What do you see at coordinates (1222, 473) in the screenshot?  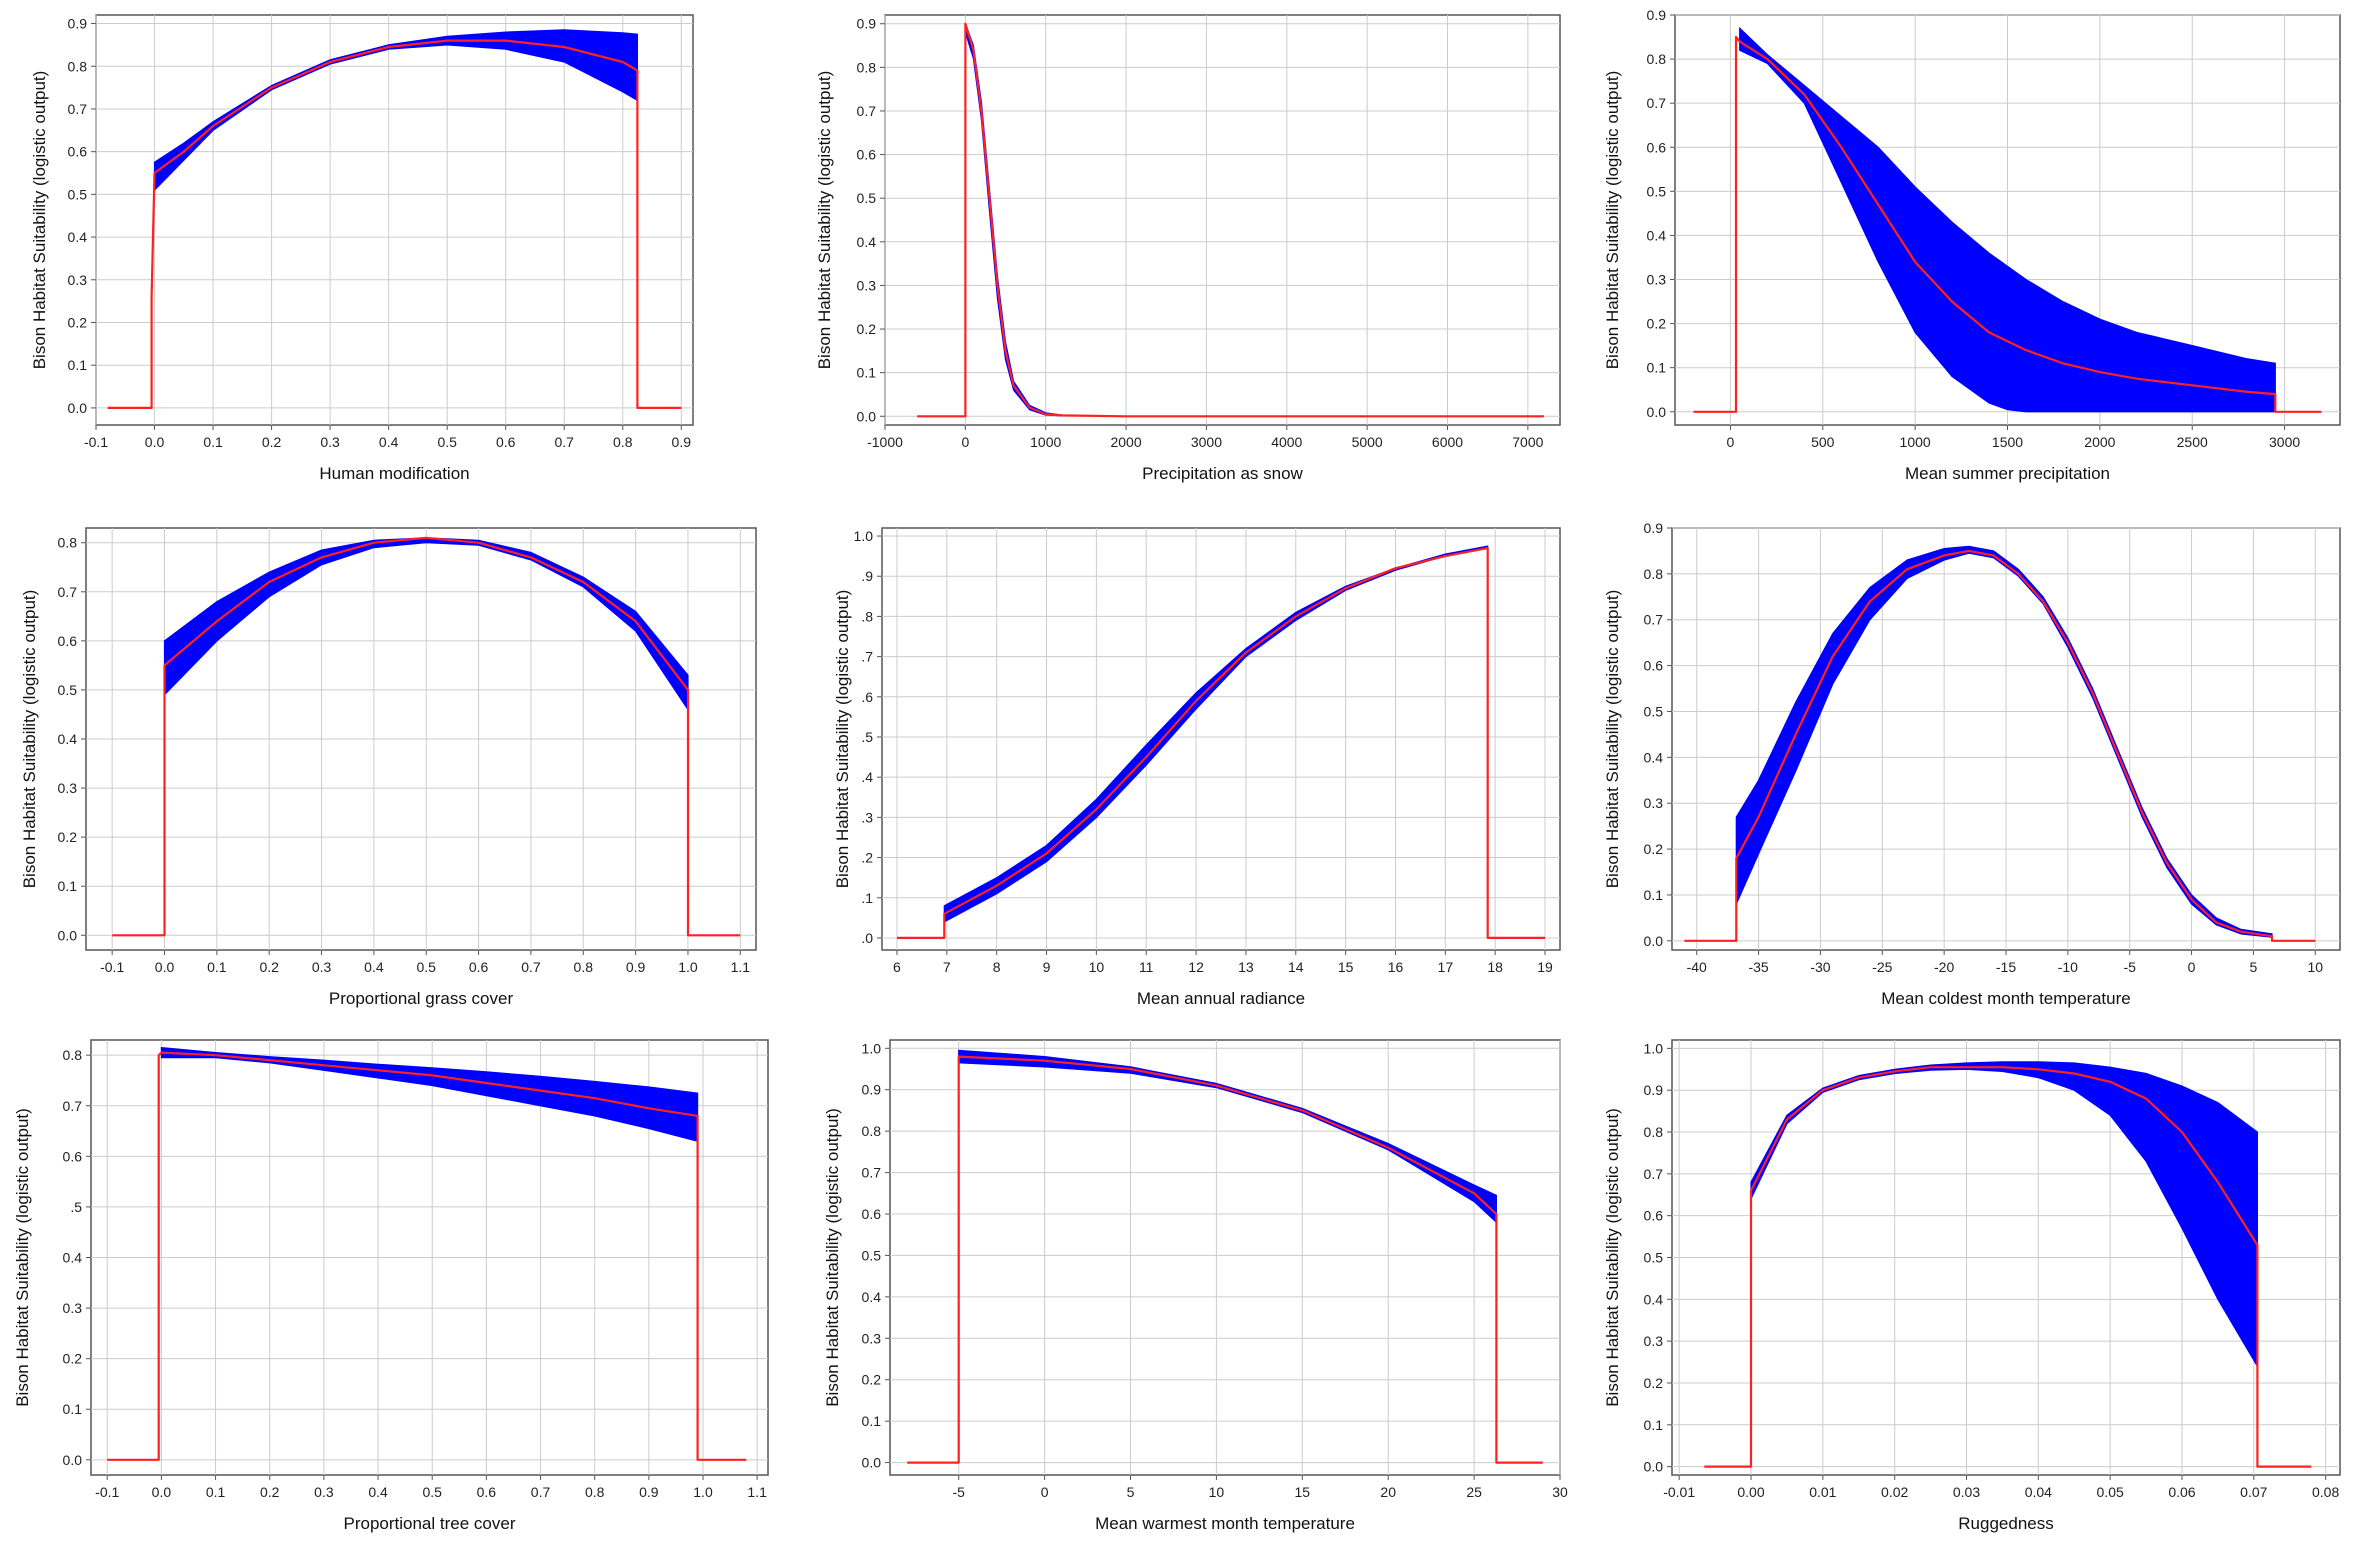 I see `x-axis-label: Precipitation as snow` at bounding box center [1222, 473].